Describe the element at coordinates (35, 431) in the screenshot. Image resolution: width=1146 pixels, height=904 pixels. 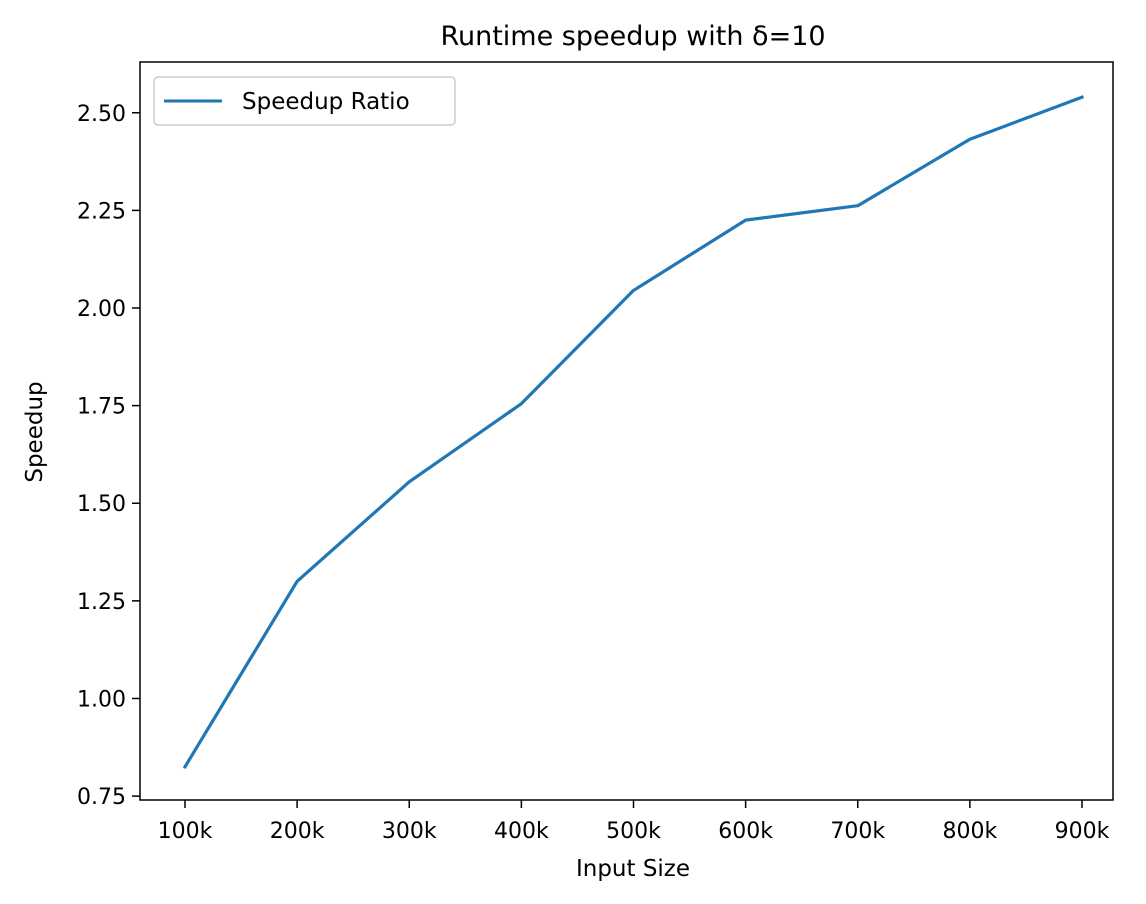
I see `y-axis-label: Speedup` at that location.